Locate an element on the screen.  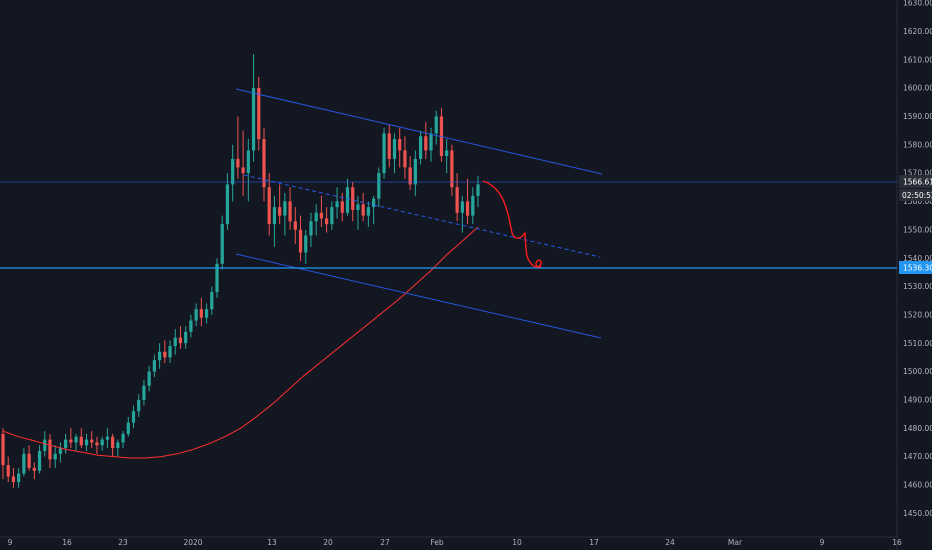
forecast-path is located at coordinates (512, 224).